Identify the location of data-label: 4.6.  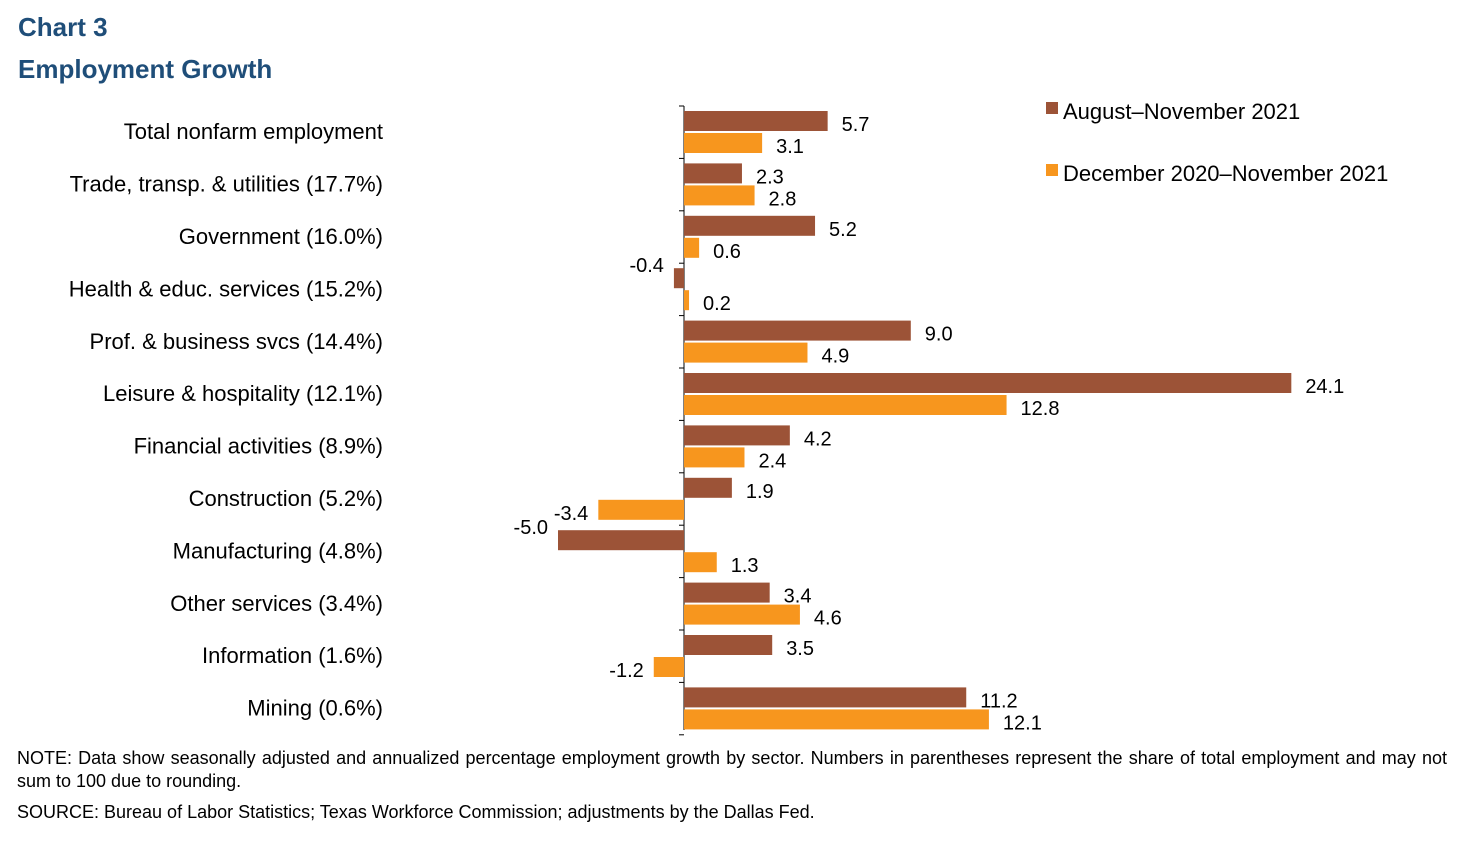
(828, 619).